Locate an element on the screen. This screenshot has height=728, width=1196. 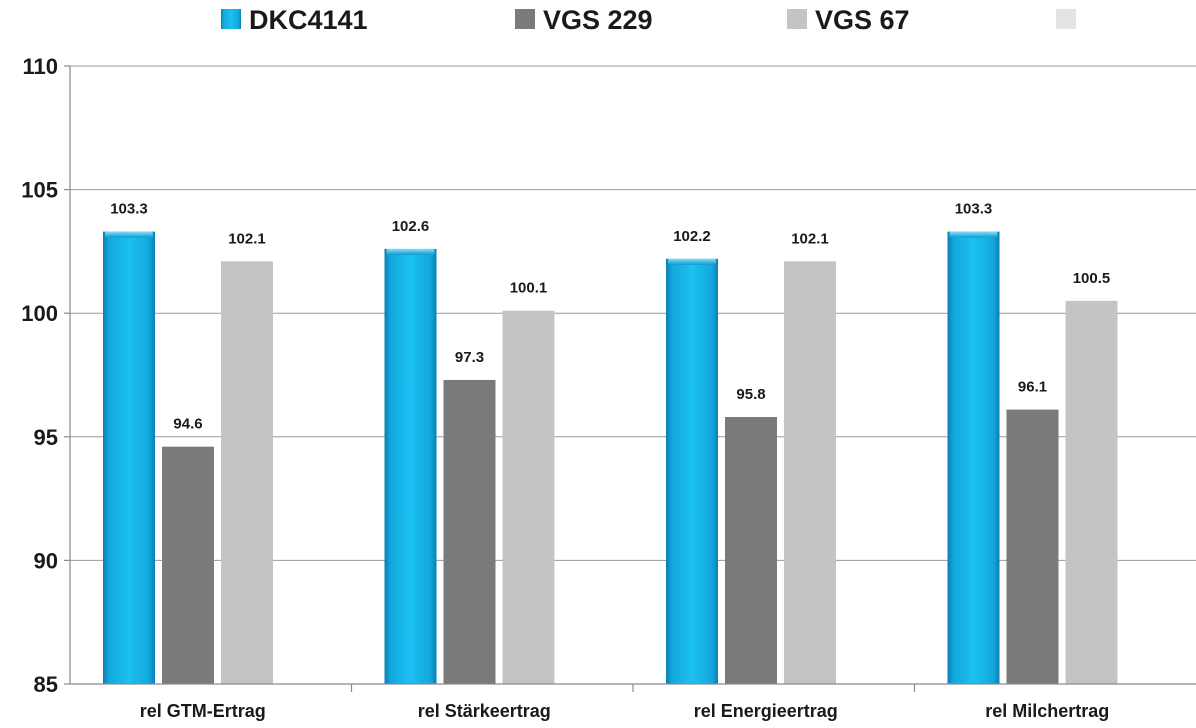
y-tick-label: 100 is located at coordinates (39, 313).